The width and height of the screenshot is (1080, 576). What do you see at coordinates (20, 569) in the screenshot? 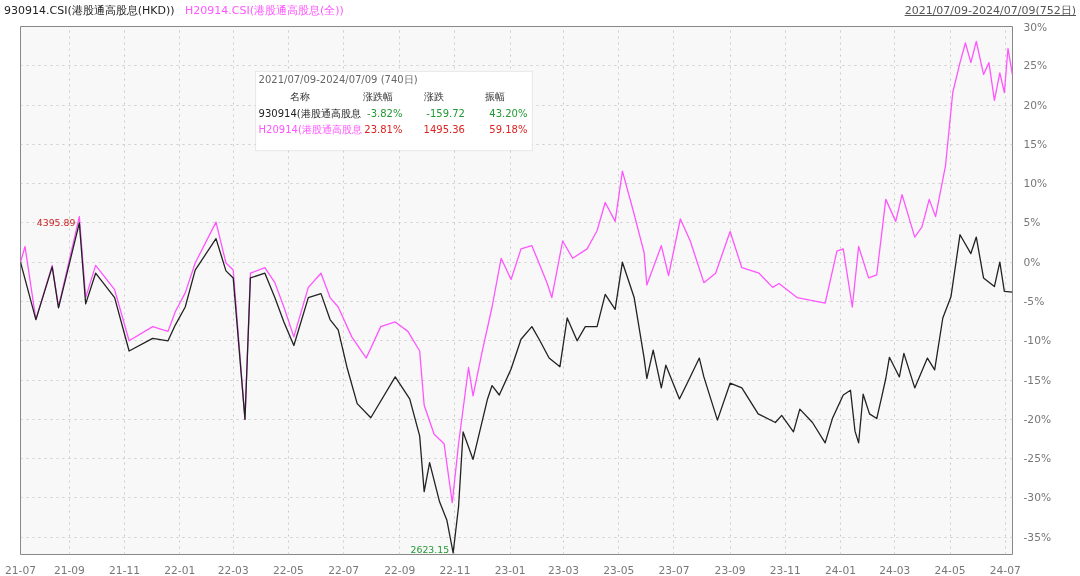
I see `x-tick-label: 21-07` at bounding box center [20, 569].